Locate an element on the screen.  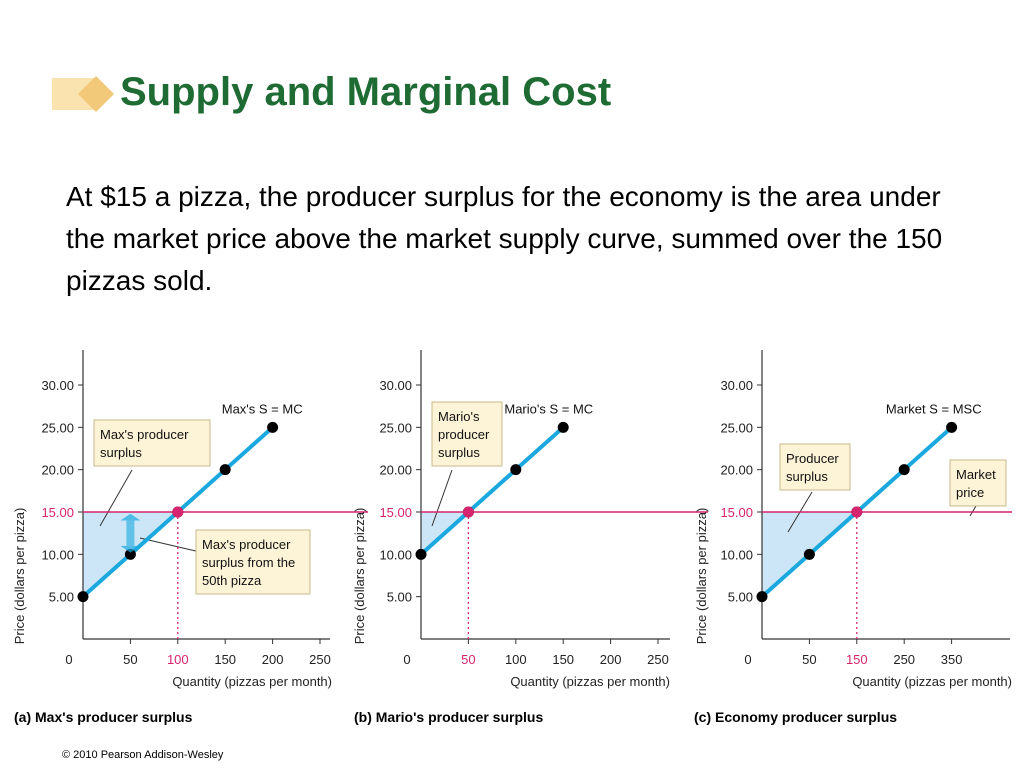
arrow-shaft is located at coordinates (130, 533).